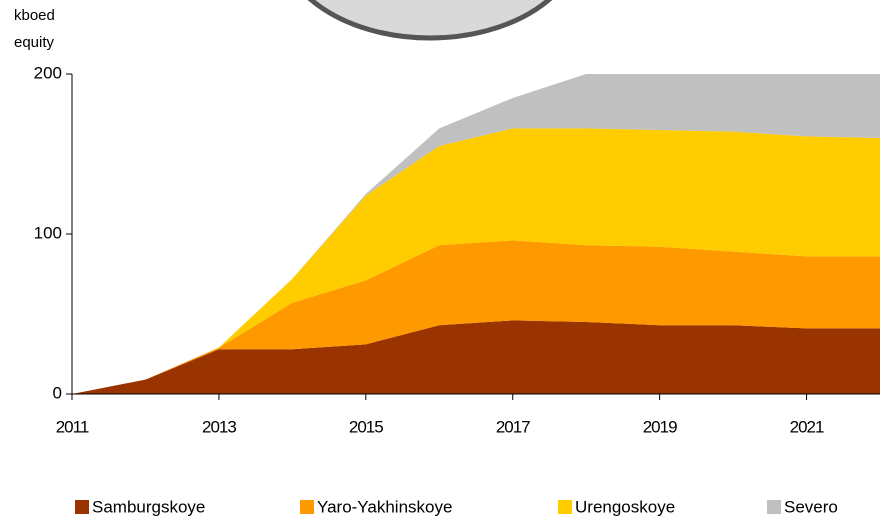 This screenshot has height=521, width=880. What do you see at coordinates (513, 426) in the screenshot?
I see `x-tick-label: 2017` at bounding box center [513, 426].